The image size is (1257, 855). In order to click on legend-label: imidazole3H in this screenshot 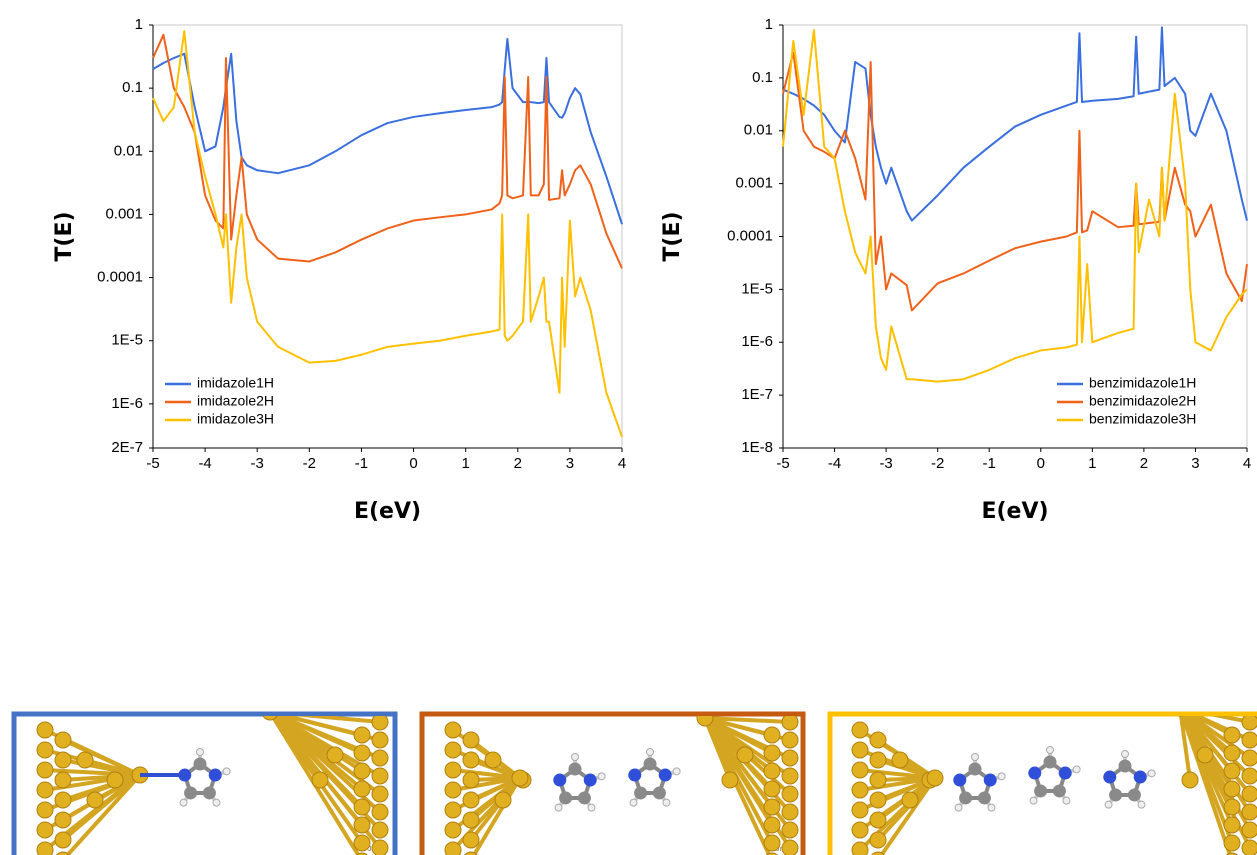, I will do `click(235, 419)`.